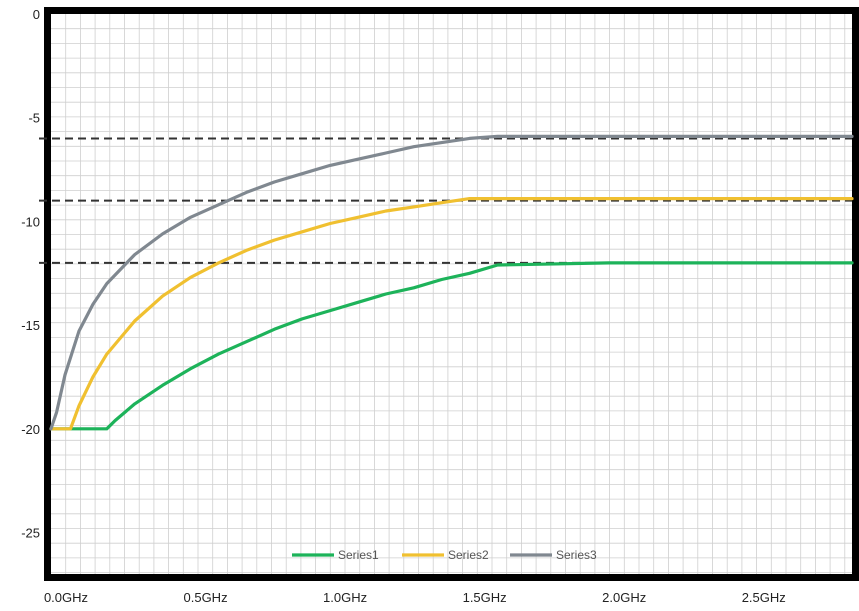  What do you see at coordinates (358, 555) in the screenshot?
I see `legend-label: Series1` at bounding box center [358, 555].